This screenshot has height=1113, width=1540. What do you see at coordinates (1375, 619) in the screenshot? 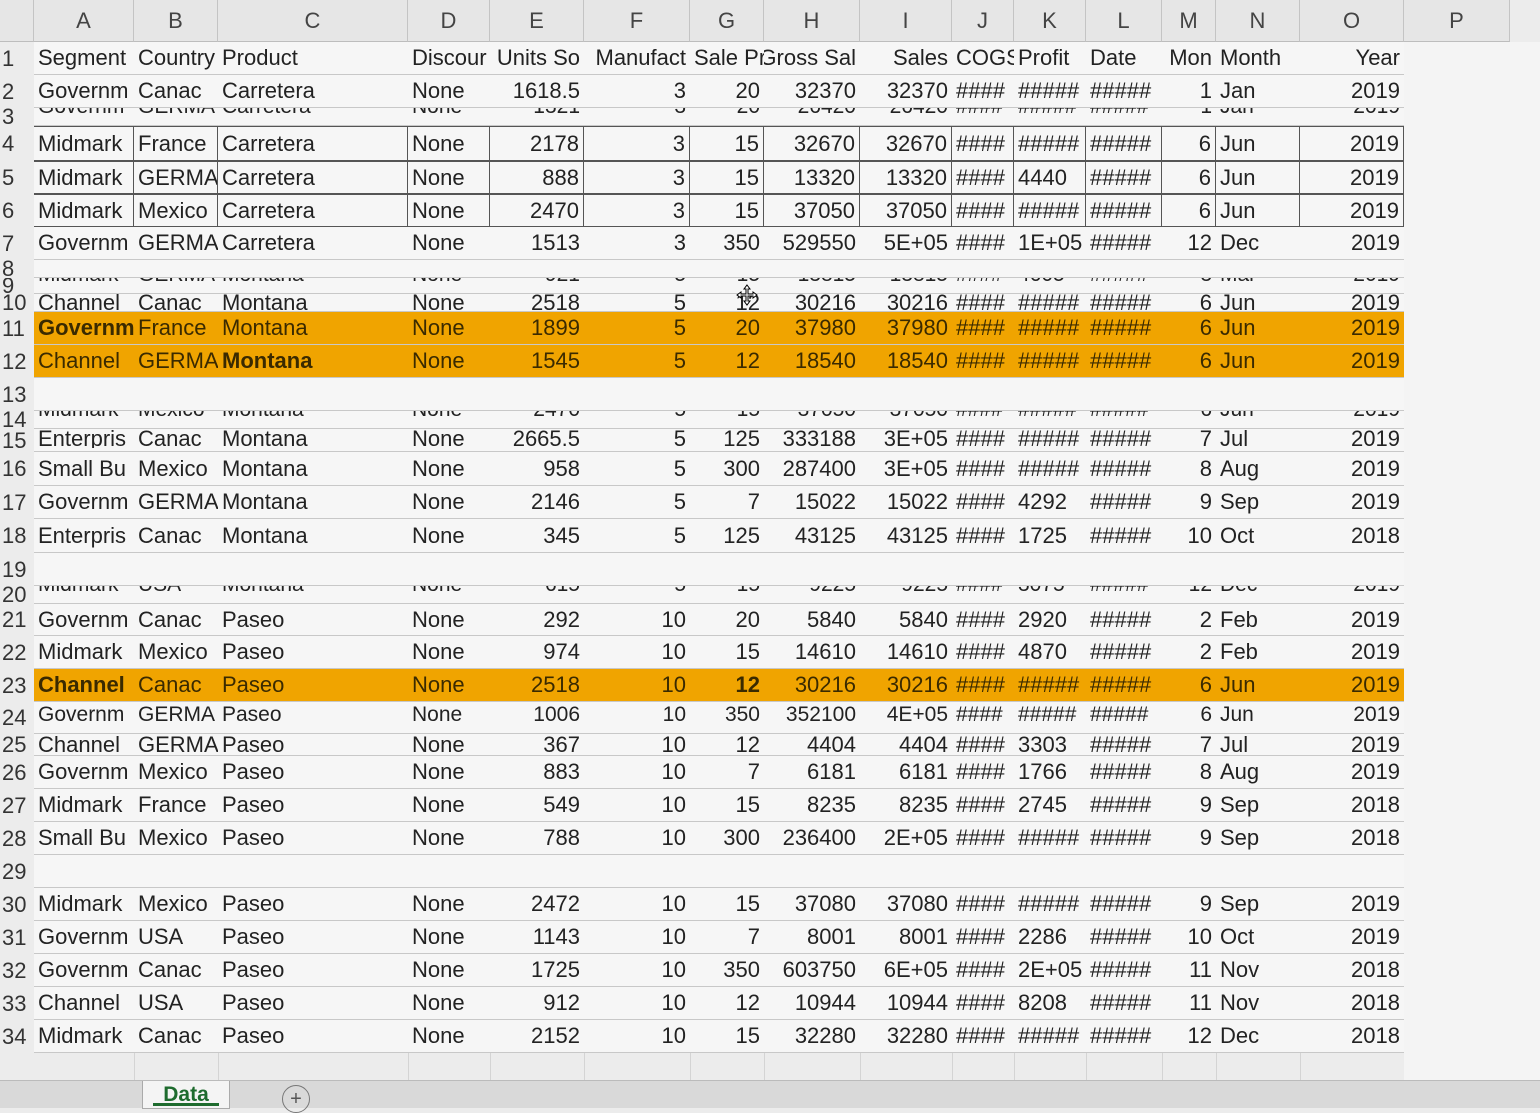
I see `cell-o21: 2019` at bounding box center [1375, 619].